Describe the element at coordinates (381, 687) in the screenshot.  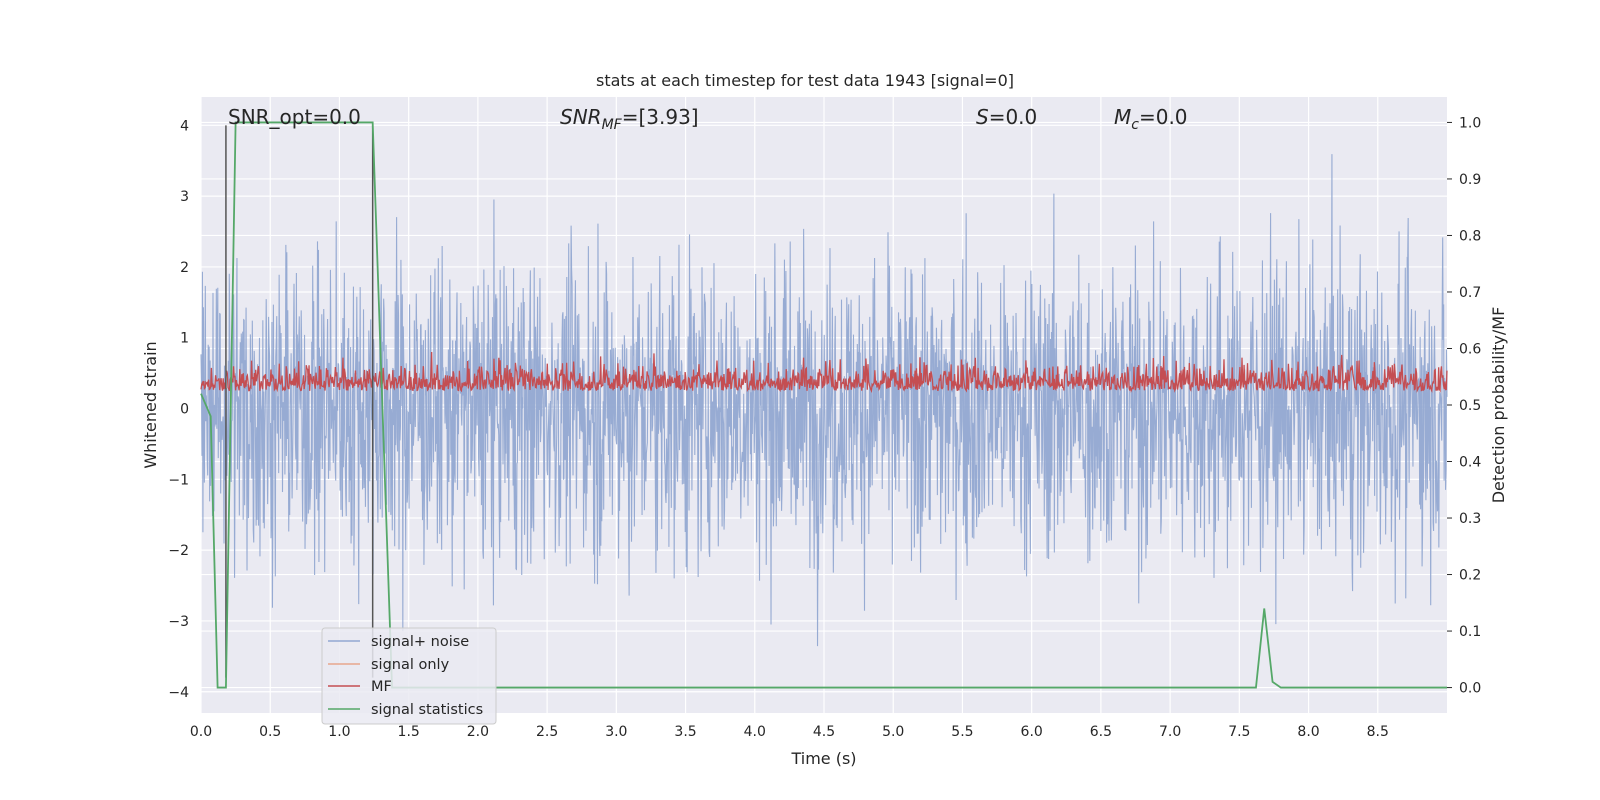
I see `legend-label-mf: MF` at that location.